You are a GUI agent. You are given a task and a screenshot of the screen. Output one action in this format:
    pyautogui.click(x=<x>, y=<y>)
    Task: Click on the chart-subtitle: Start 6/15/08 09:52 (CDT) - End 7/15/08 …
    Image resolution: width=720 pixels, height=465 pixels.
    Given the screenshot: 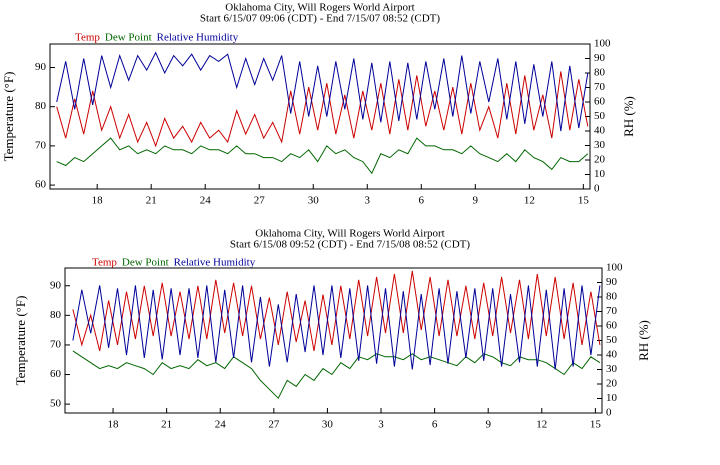 What is the action you would take?
    pyautogui.click(x=350, y=245)
    